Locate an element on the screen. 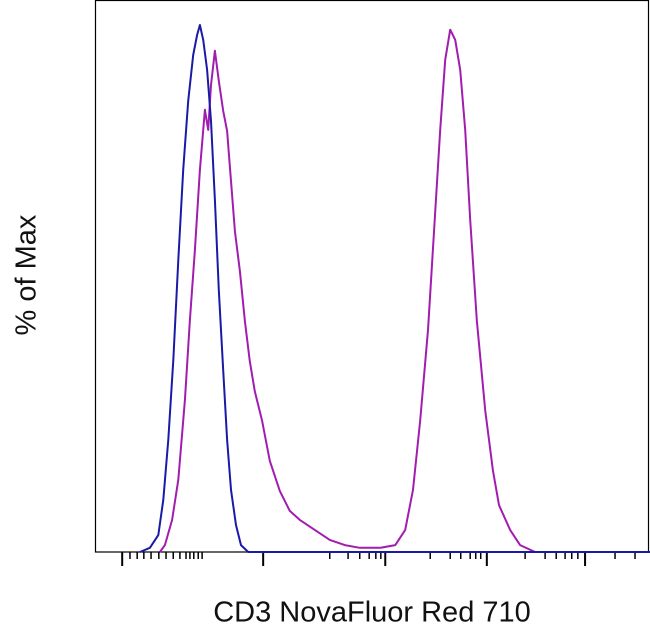 The width and height of the screenshot is (650, 634). y-axis-label: % of Max is located at coordinates (27, 274).